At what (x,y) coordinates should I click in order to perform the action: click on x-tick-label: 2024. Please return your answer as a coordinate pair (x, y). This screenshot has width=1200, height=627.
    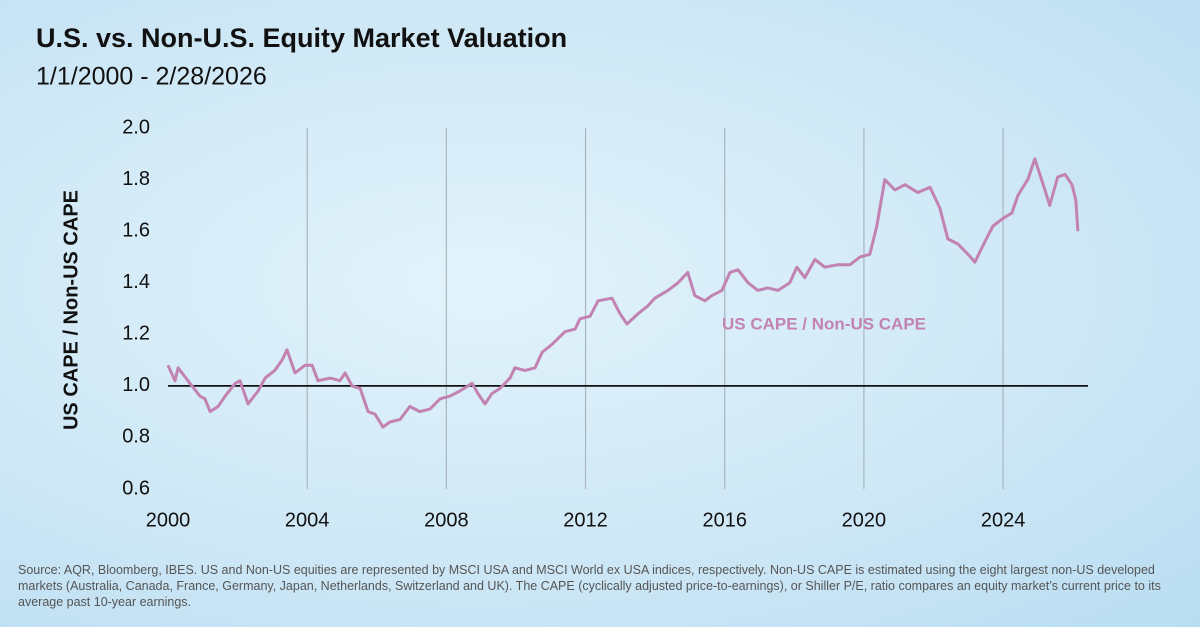
    Looking at the image, I should click on (1003, 520).